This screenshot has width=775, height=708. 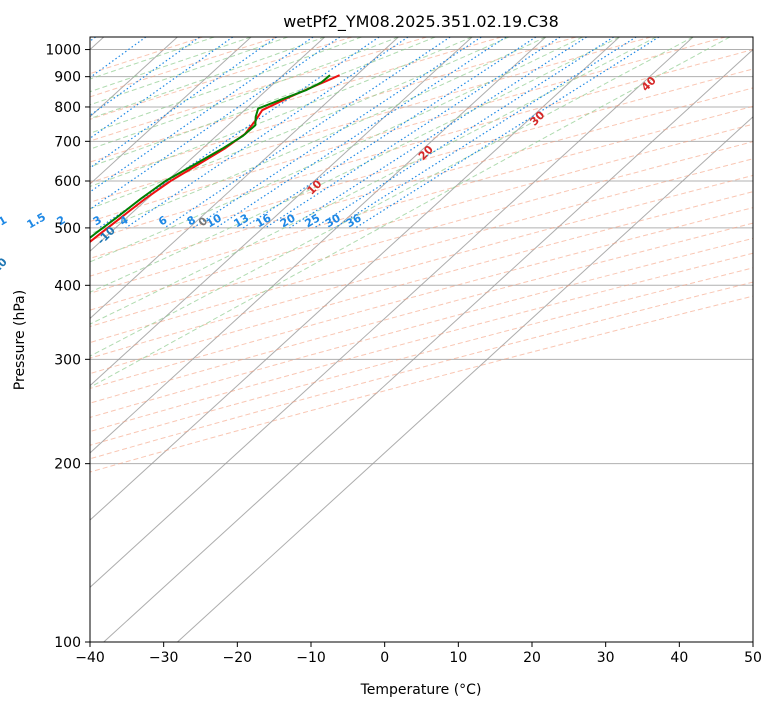 What do you see at coordinates (421, 690) in the screenshot?
I see `x-axis-label: Temperature (°C)` at bounding box center [421, 690].